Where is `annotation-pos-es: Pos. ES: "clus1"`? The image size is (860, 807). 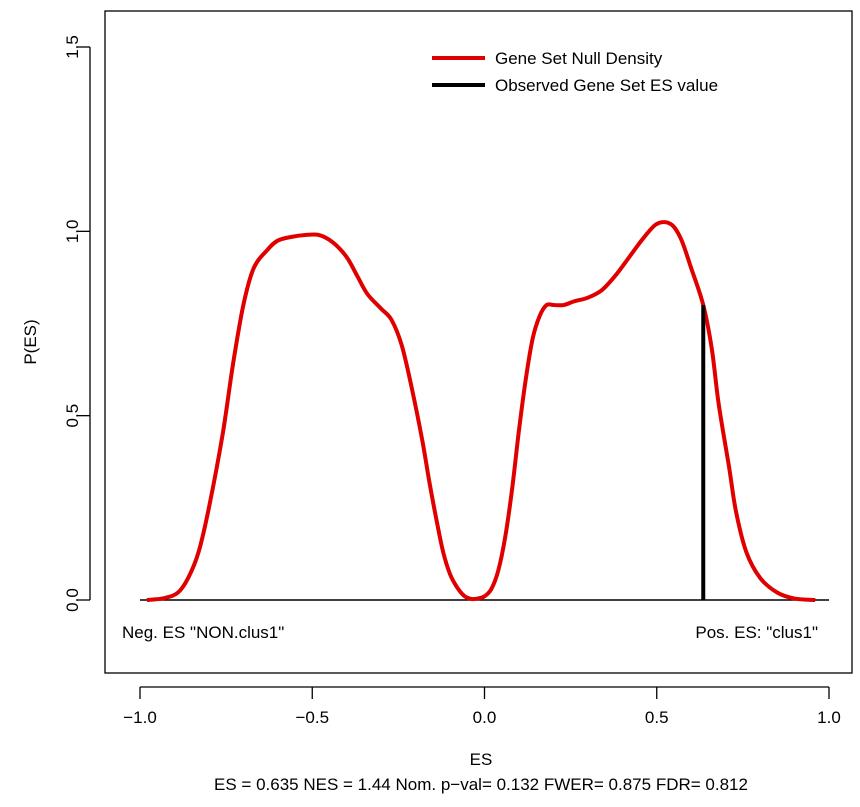 annotation-pos-es: Pos. ES: "clus1" is located at coordinates (756, 632).